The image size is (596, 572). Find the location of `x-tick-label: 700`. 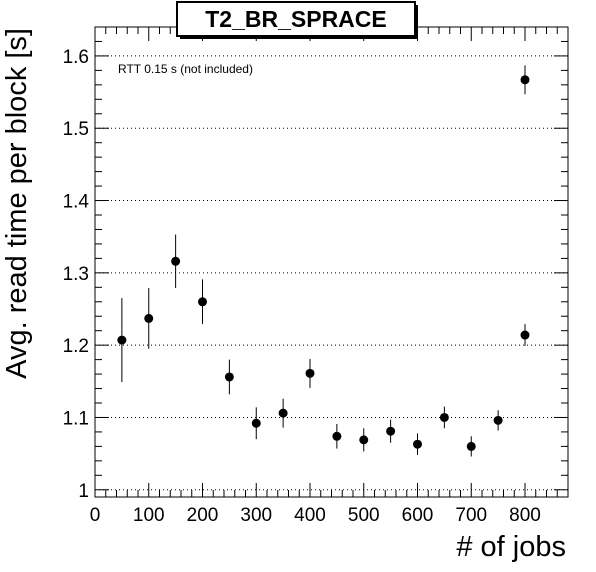

x-tick-label: 700 is located at coordinates (471, 515).